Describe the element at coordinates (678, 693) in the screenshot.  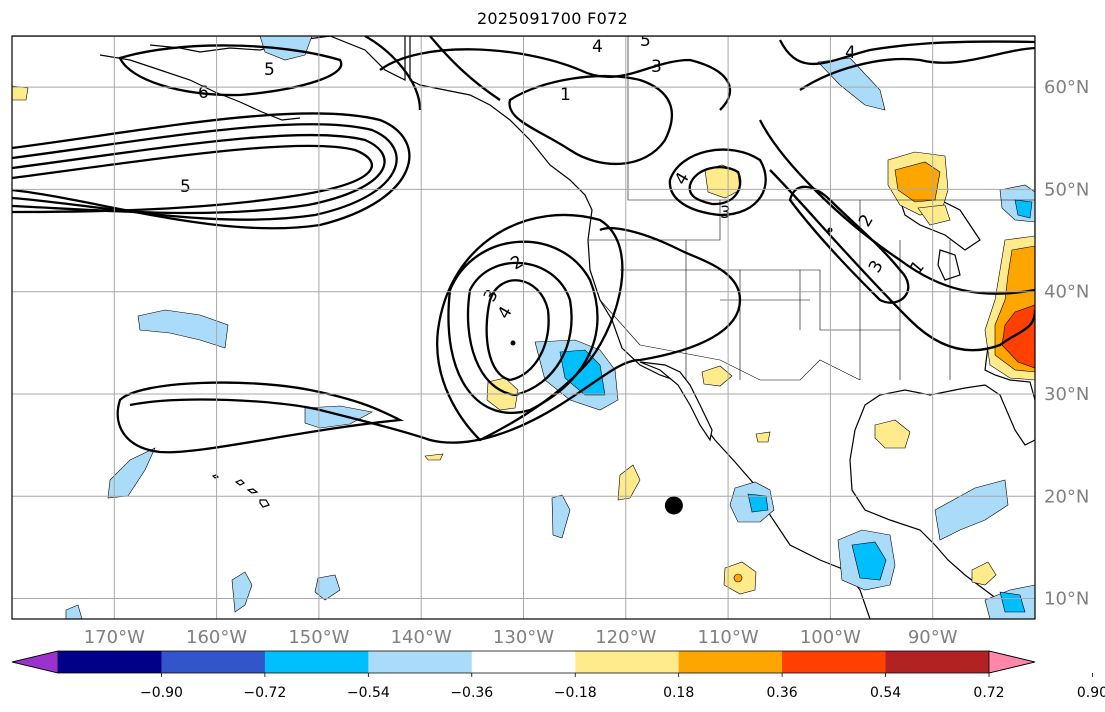
I see `colorbar-tick-label: 0.18` at that location.